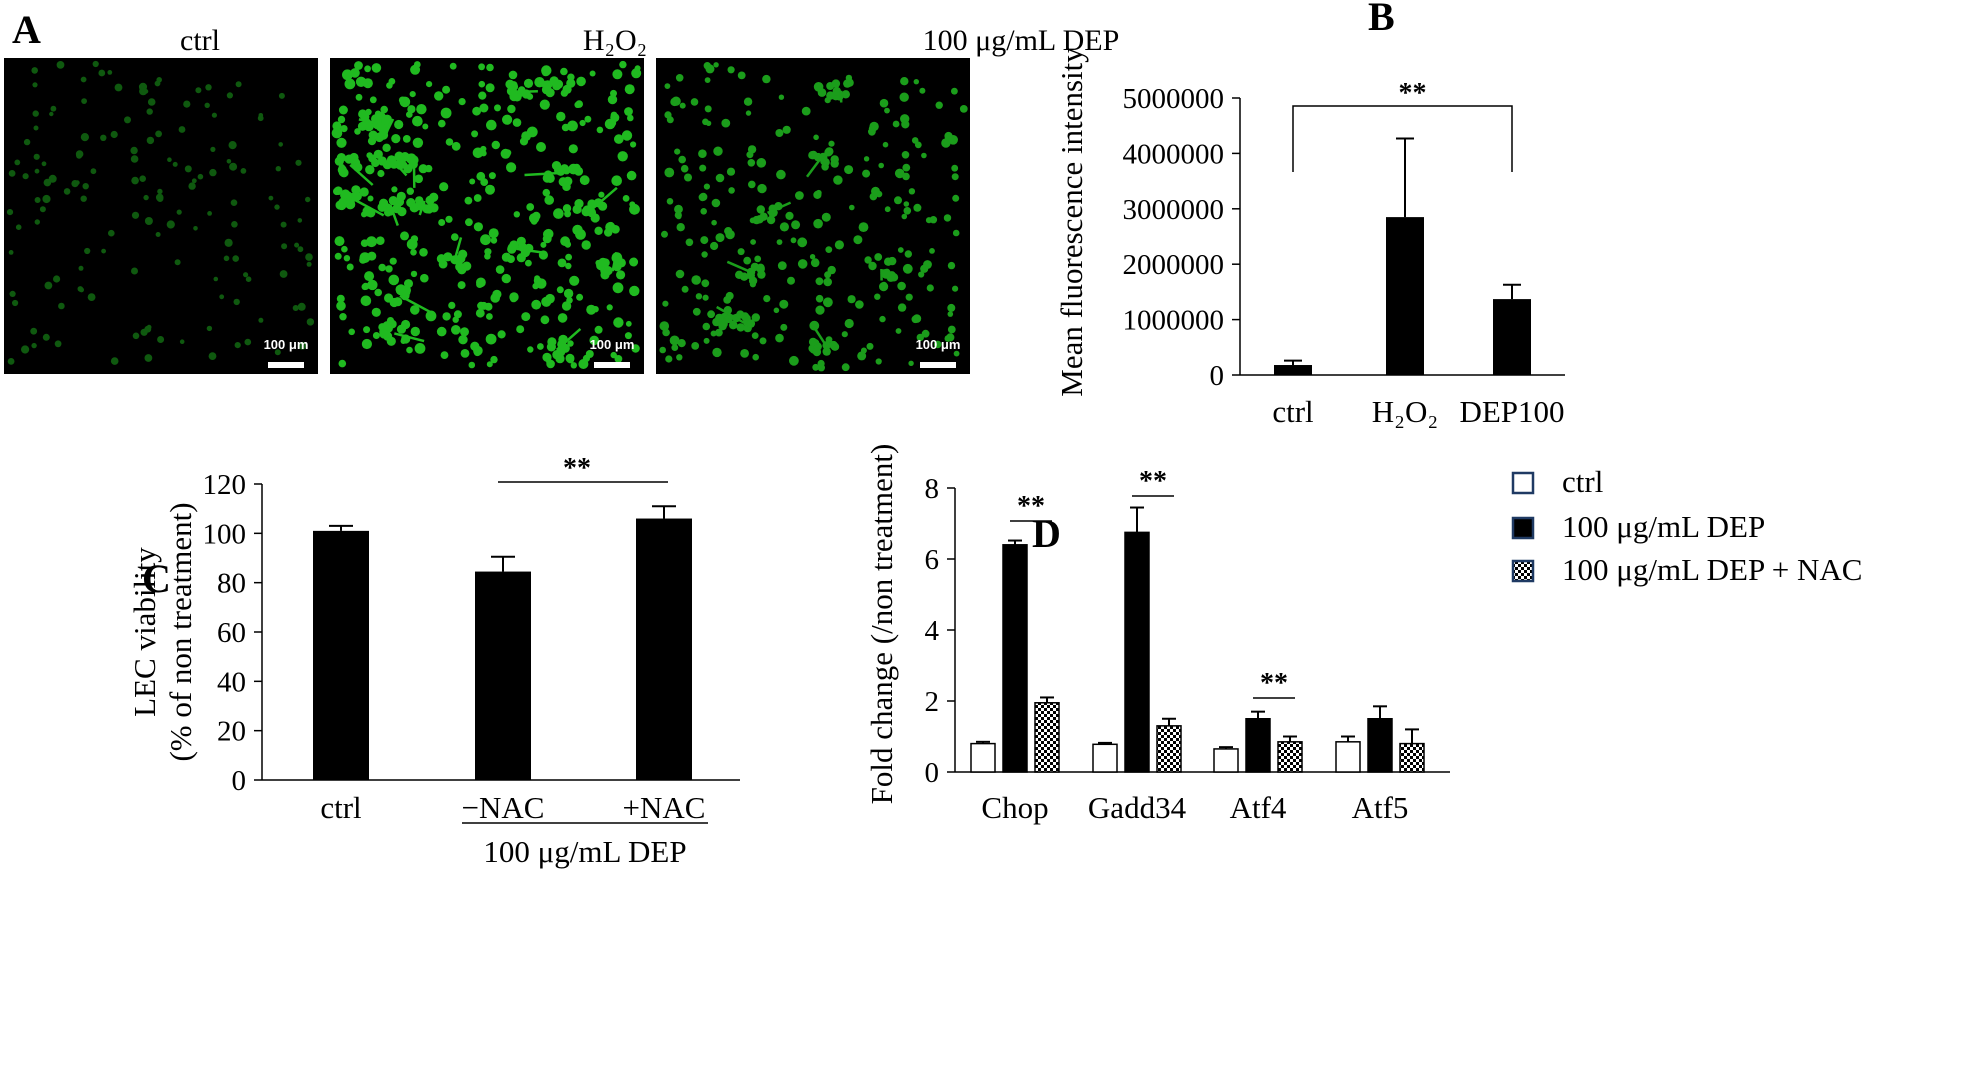 The height and width of the screenshot is (1090, 1970). Describe the element at coordinates (200, 40) in the screenshot. I see `micrograph-title: ctrl` at that location.